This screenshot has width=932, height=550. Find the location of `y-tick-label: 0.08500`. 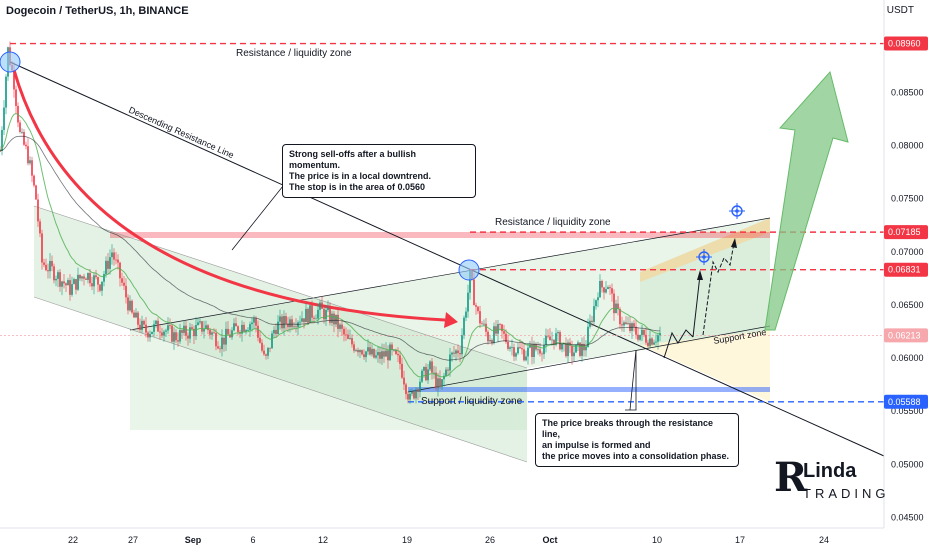

y-tick-label: 0.08500 is located at coordinates (907, 92).